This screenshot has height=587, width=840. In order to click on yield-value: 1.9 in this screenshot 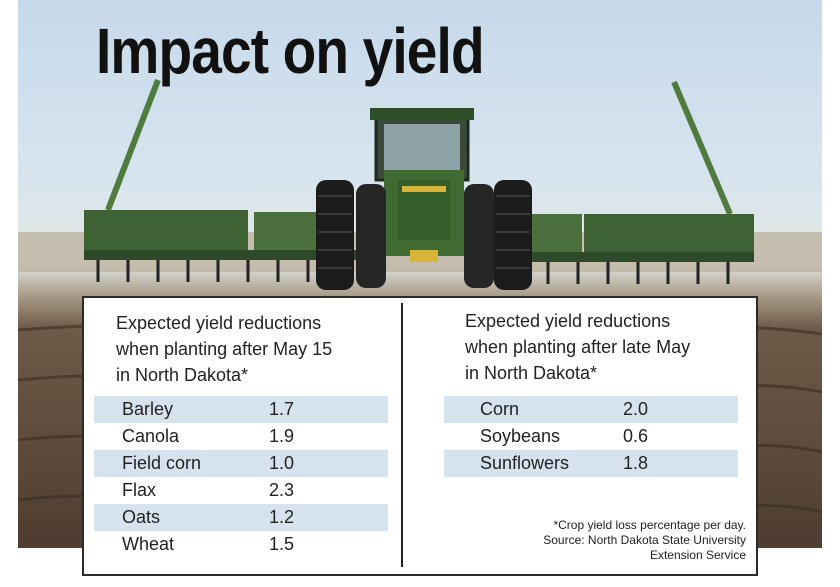, I will do `click(282, 436)`.